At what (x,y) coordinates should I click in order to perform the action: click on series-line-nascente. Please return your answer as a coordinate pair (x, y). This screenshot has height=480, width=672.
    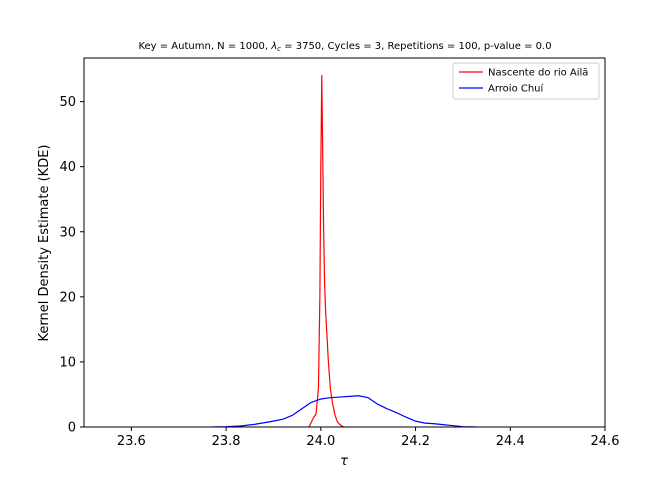
    Looking at the image, I should click on (326, 250).